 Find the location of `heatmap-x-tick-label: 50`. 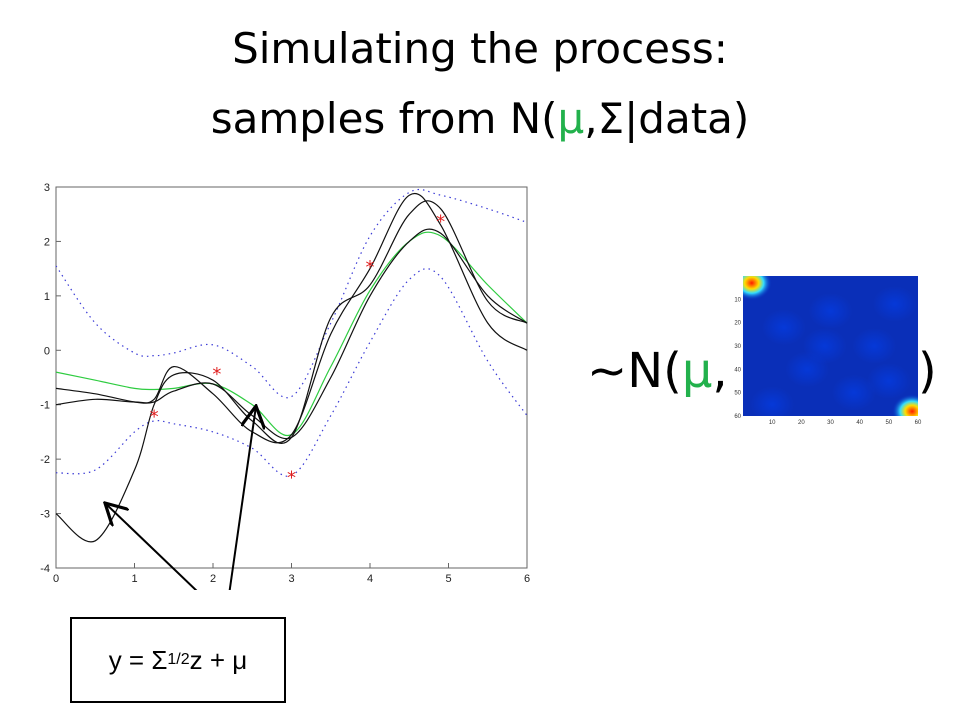

heatmap-x-tick-label: 50 is located at coordinates (888, 423).